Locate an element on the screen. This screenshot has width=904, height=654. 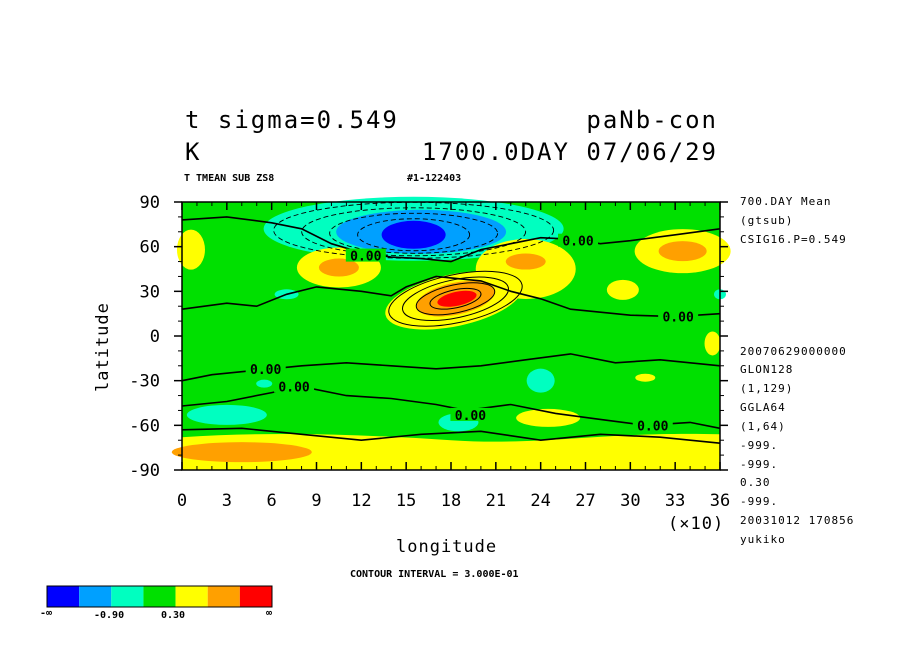
side-info-source: (gtsub) is located at coordinates (767, 220).